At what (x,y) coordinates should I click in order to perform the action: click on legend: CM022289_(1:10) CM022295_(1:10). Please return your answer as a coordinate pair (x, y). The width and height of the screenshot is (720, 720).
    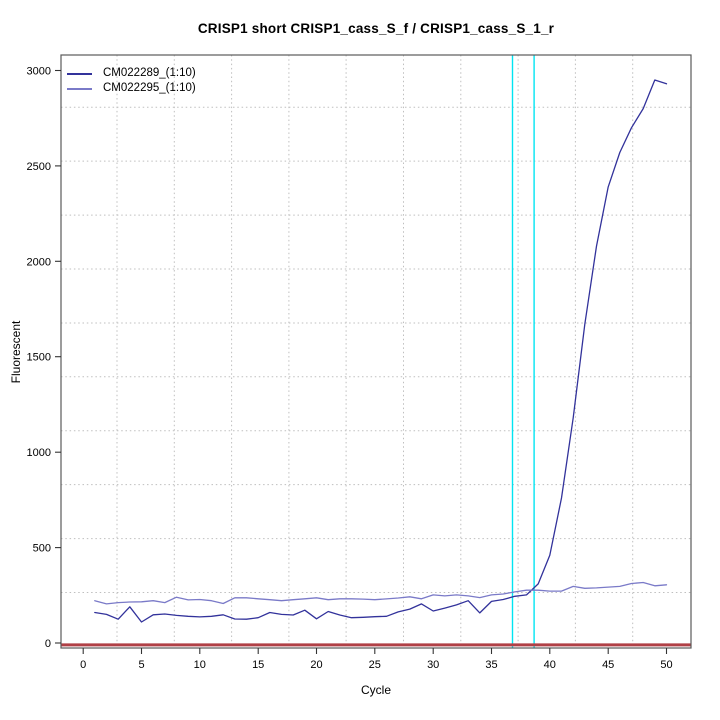
    Looking at the image, I should click on (131, 81).